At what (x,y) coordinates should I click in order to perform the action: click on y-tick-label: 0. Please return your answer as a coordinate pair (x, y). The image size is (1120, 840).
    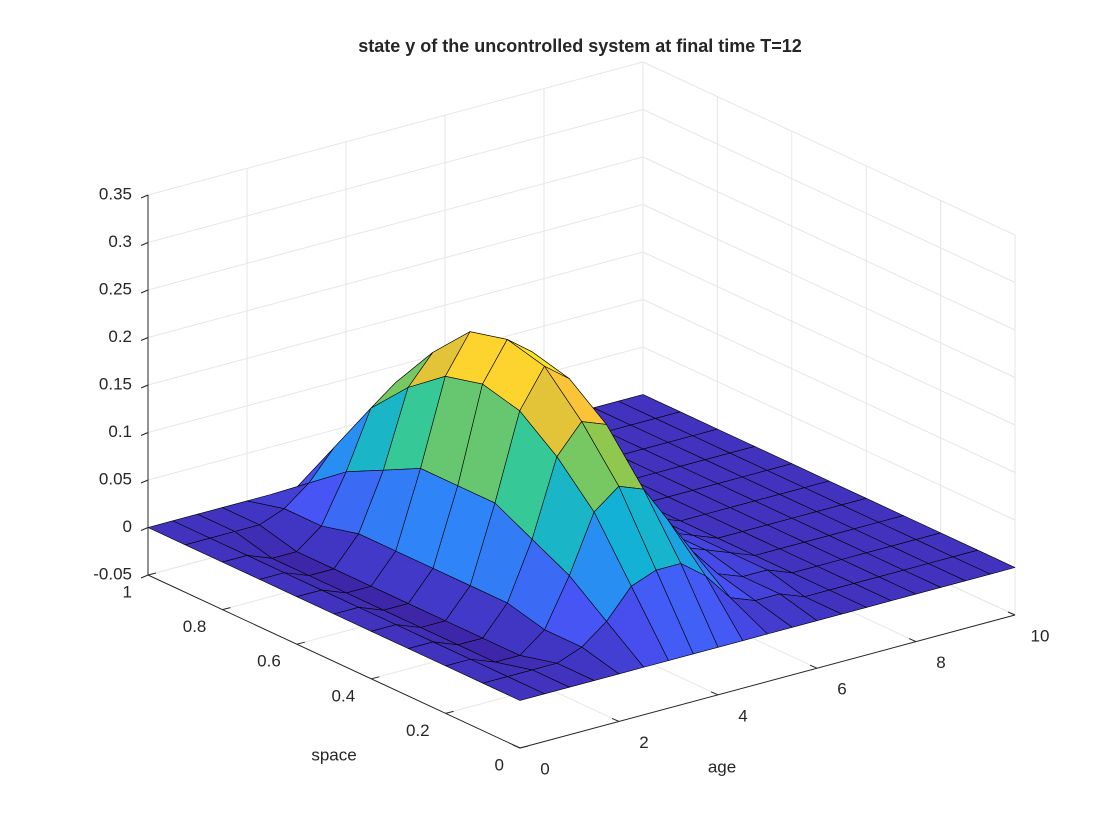
    Looking at the image, I should click on (499, 764).